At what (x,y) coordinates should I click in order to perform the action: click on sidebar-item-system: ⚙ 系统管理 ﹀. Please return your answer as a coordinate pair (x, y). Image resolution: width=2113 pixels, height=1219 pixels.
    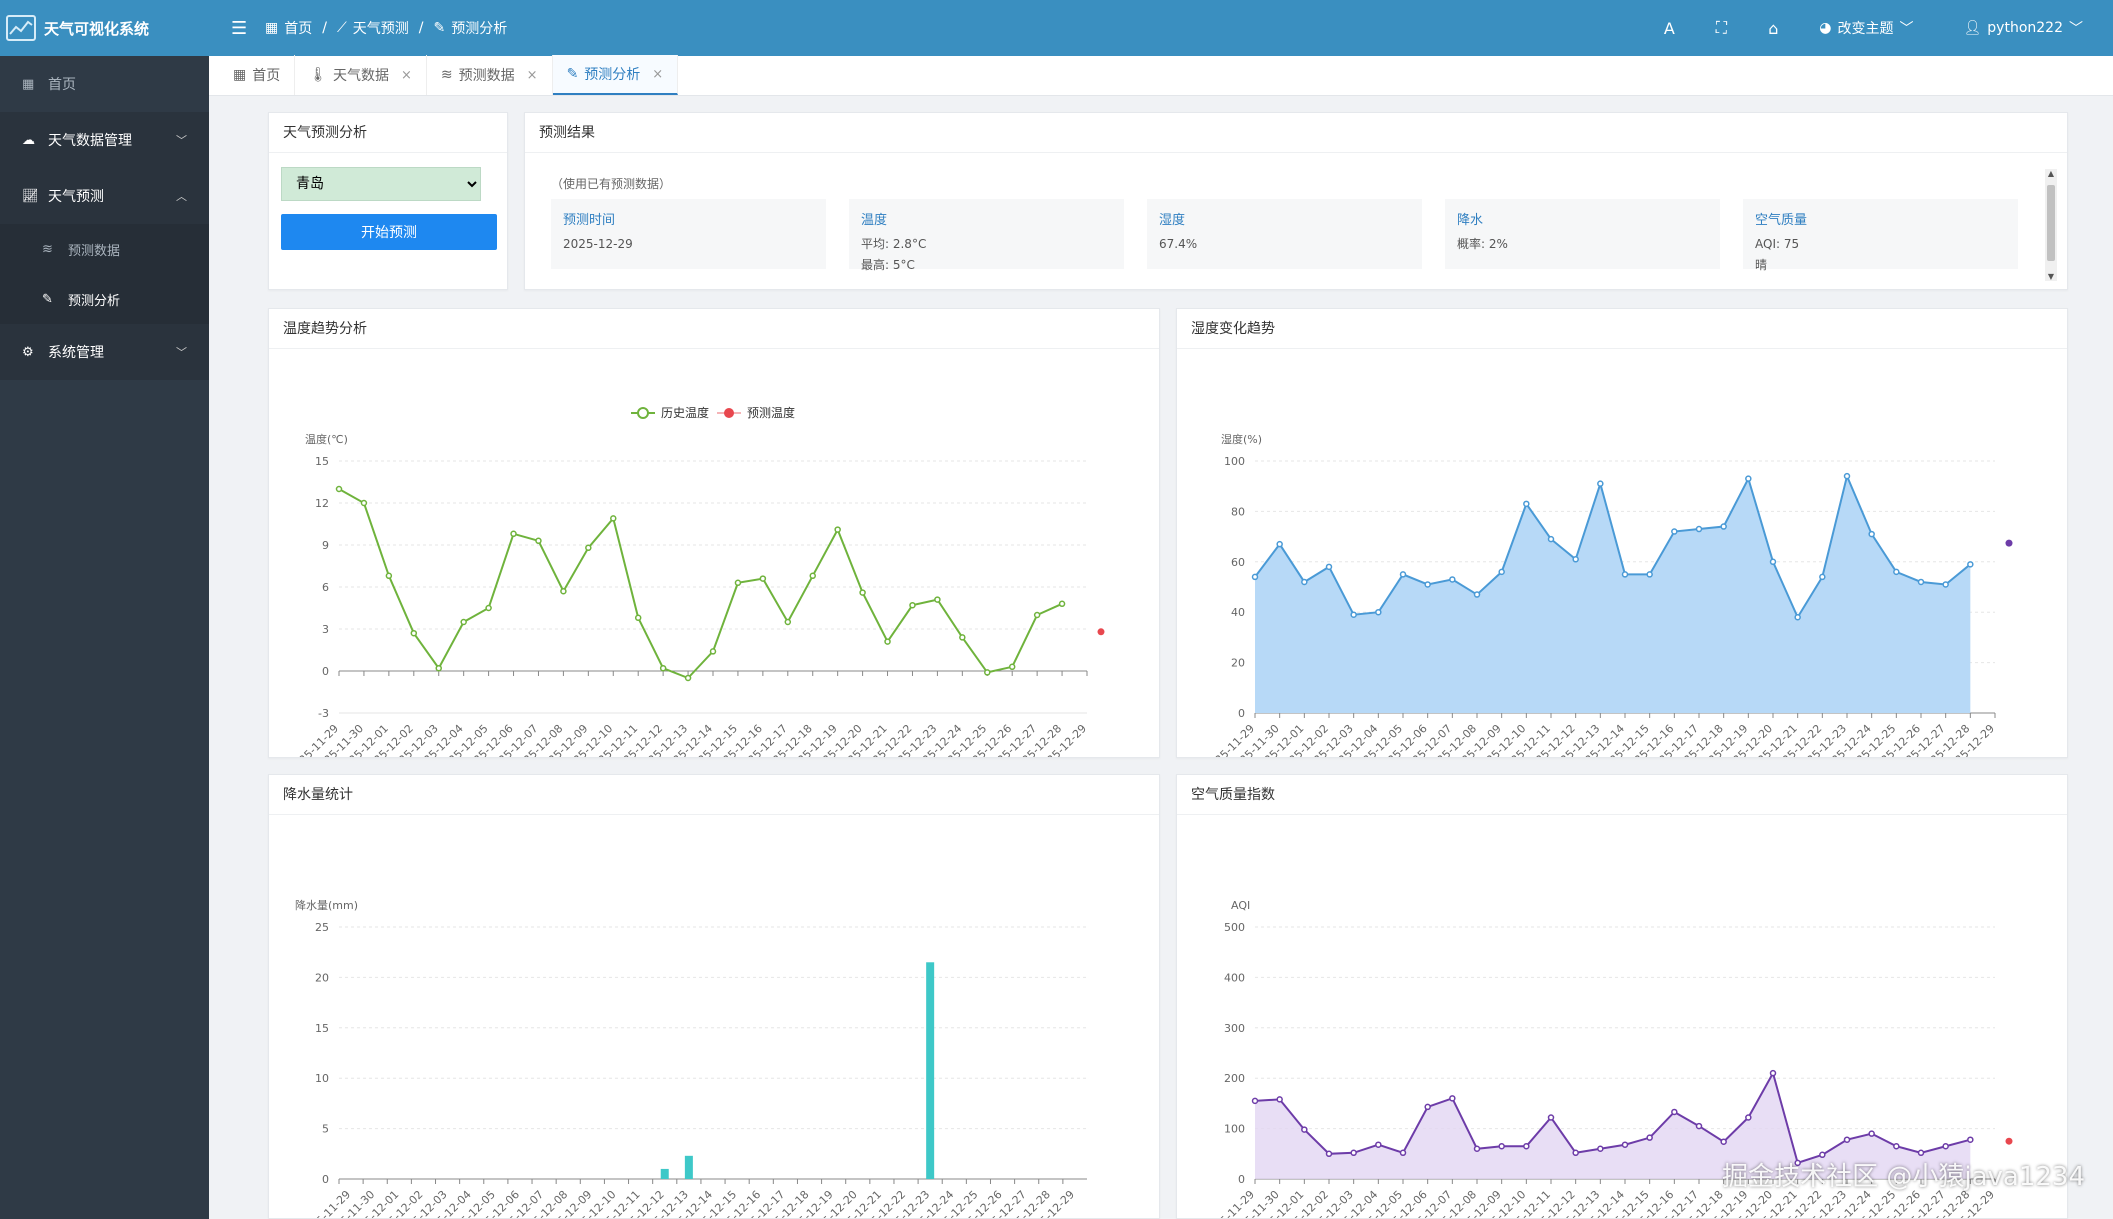
    Looking at the image, I should click on (104, 352).